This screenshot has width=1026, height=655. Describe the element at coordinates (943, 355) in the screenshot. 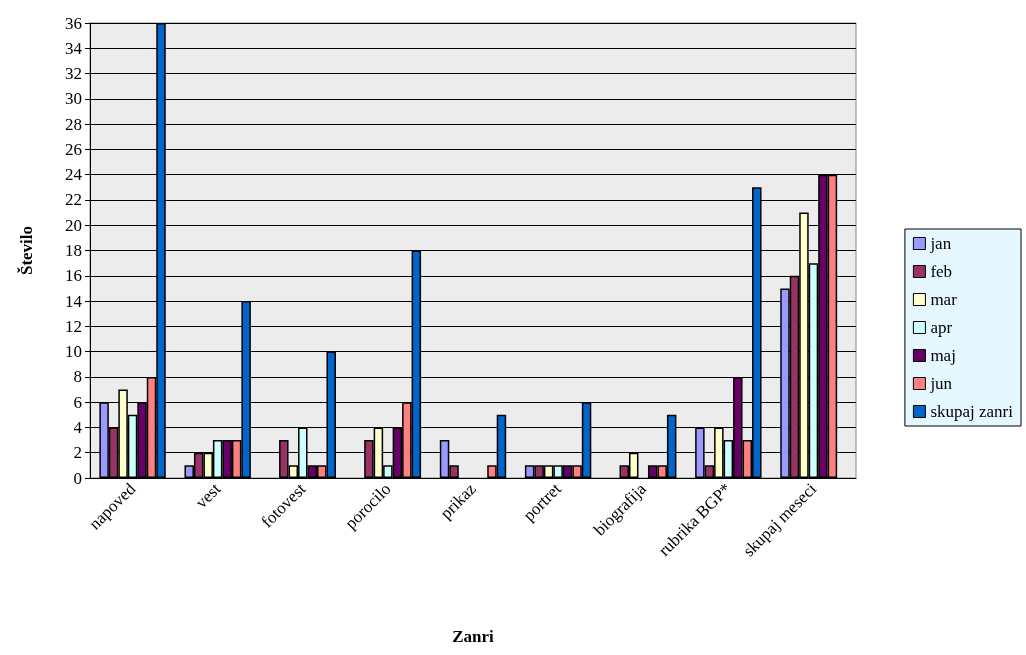

I see `legend-label: maj` at that location.